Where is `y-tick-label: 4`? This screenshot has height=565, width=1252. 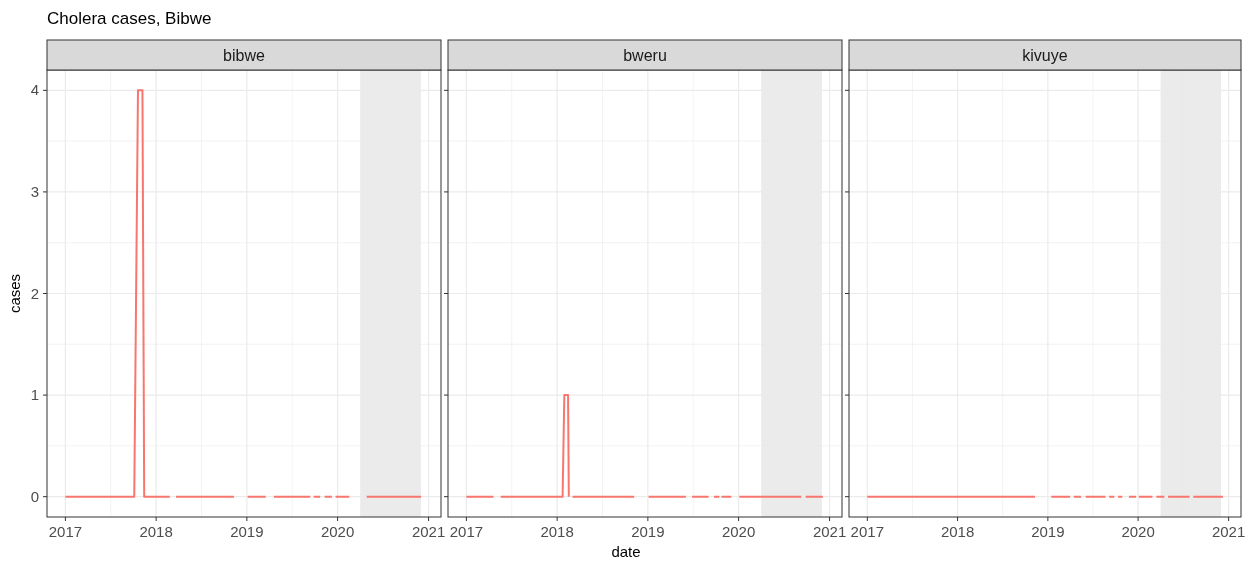
y-tick-label: 4 is located at coordinates (34, 90).